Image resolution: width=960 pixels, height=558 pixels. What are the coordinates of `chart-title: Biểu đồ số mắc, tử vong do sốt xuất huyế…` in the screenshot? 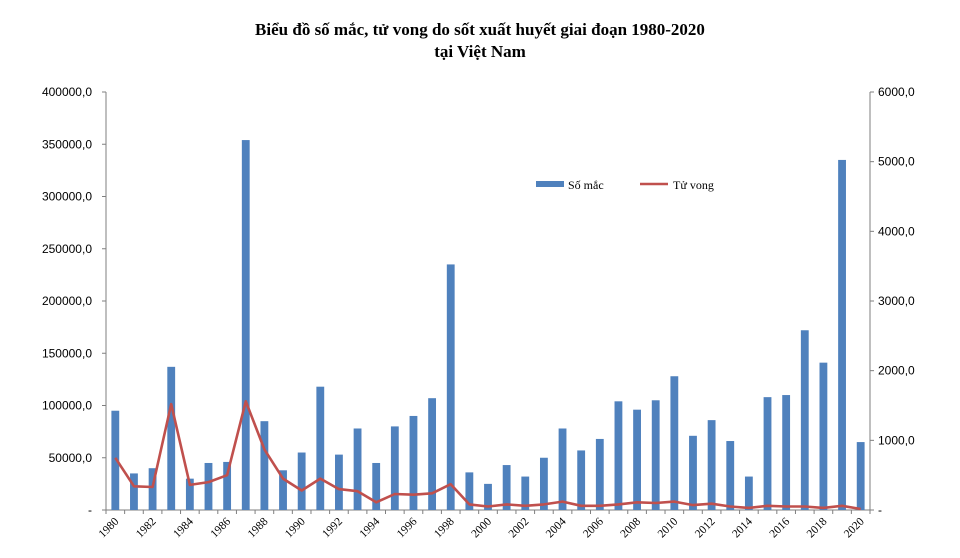 It's located at (480, 29).